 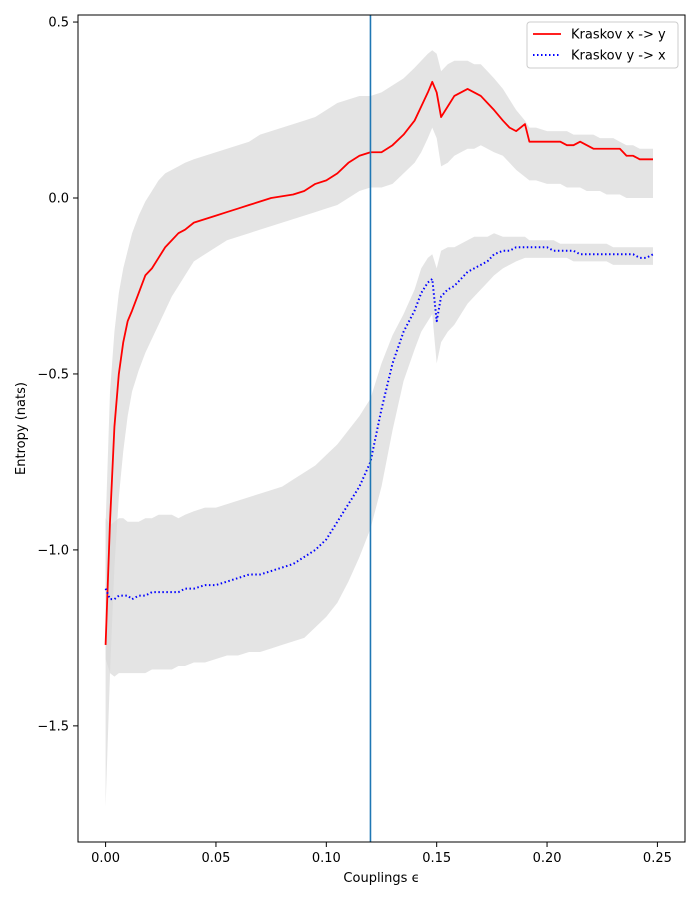 I want to click on x-axis-ticks: 0.00 0.05 0.10 0.15 0.20 0.25, so click(x=381, y=854).